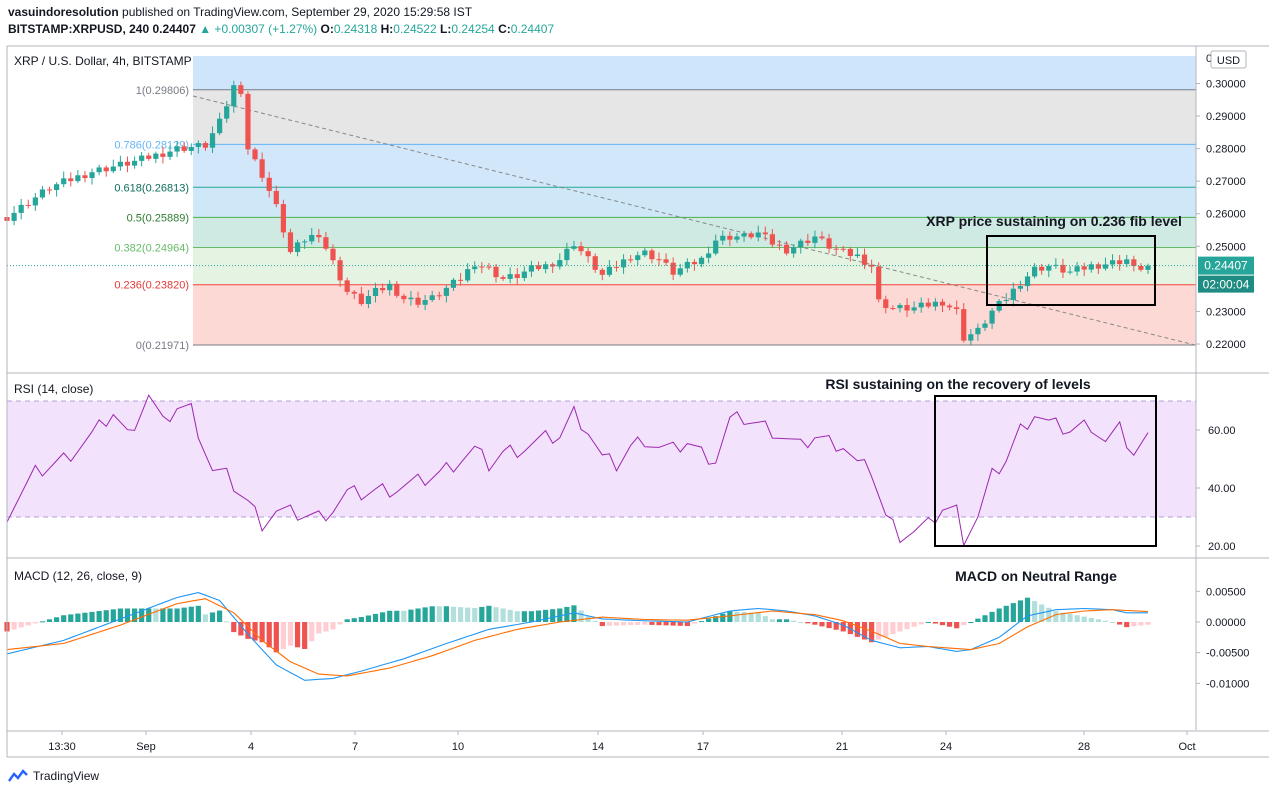  I want to click on rsi-pane-title: RSI (14, close), so click(53, 389).